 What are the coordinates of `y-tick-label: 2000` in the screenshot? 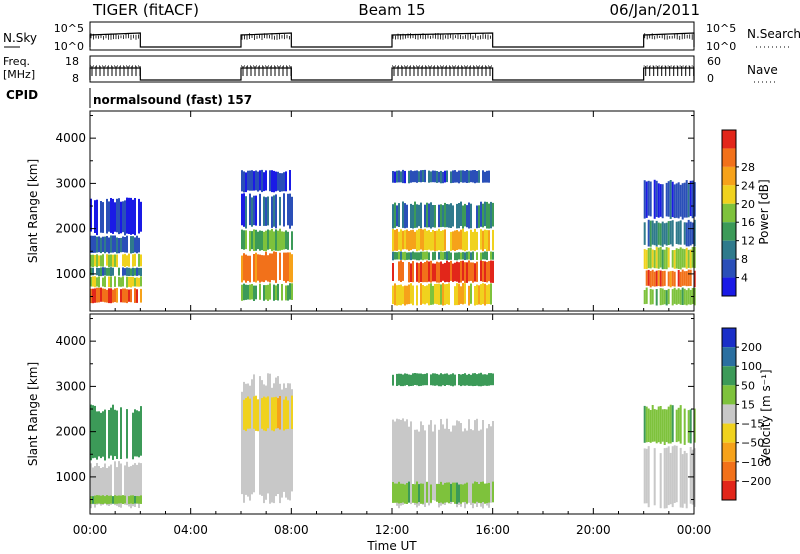 It's located at (70, 432).